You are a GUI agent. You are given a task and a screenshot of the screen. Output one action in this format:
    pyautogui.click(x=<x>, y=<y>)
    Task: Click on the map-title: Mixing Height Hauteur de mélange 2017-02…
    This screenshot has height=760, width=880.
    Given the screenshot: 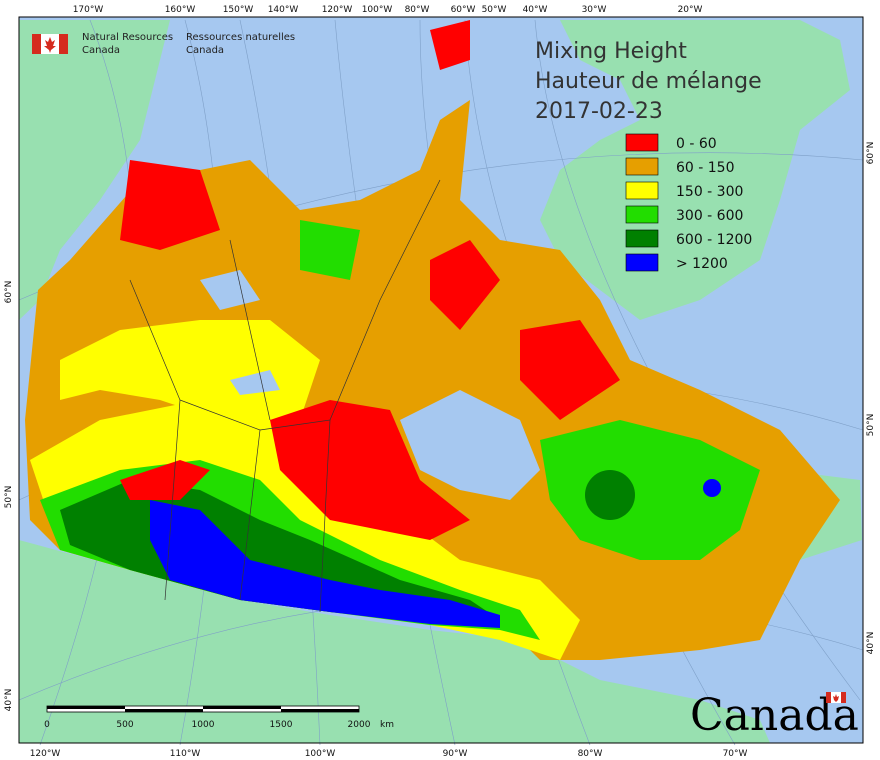 What is the action you would take?
    pyautogui.click(x=648, y=81)
    